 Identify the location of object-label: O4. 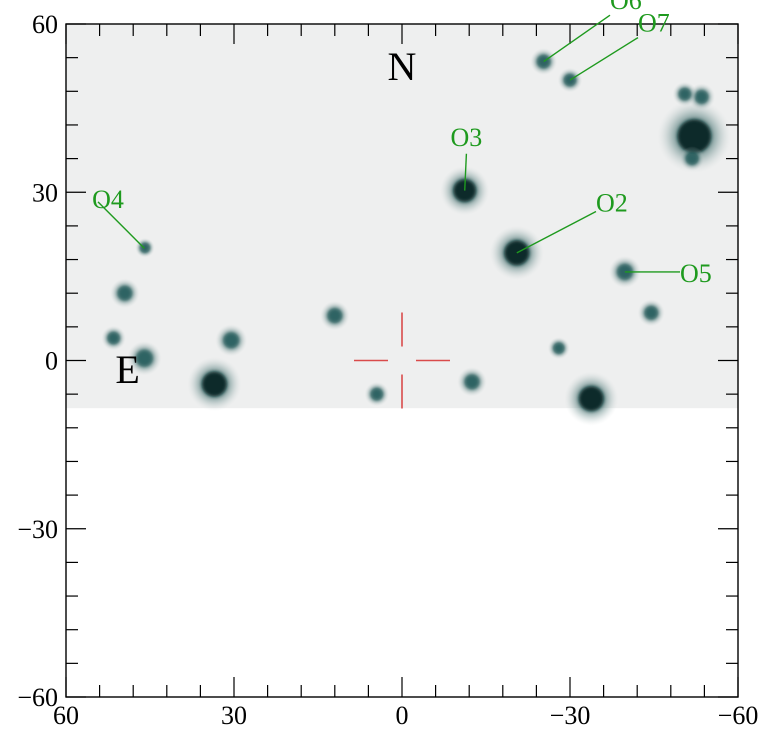
(108, 199).